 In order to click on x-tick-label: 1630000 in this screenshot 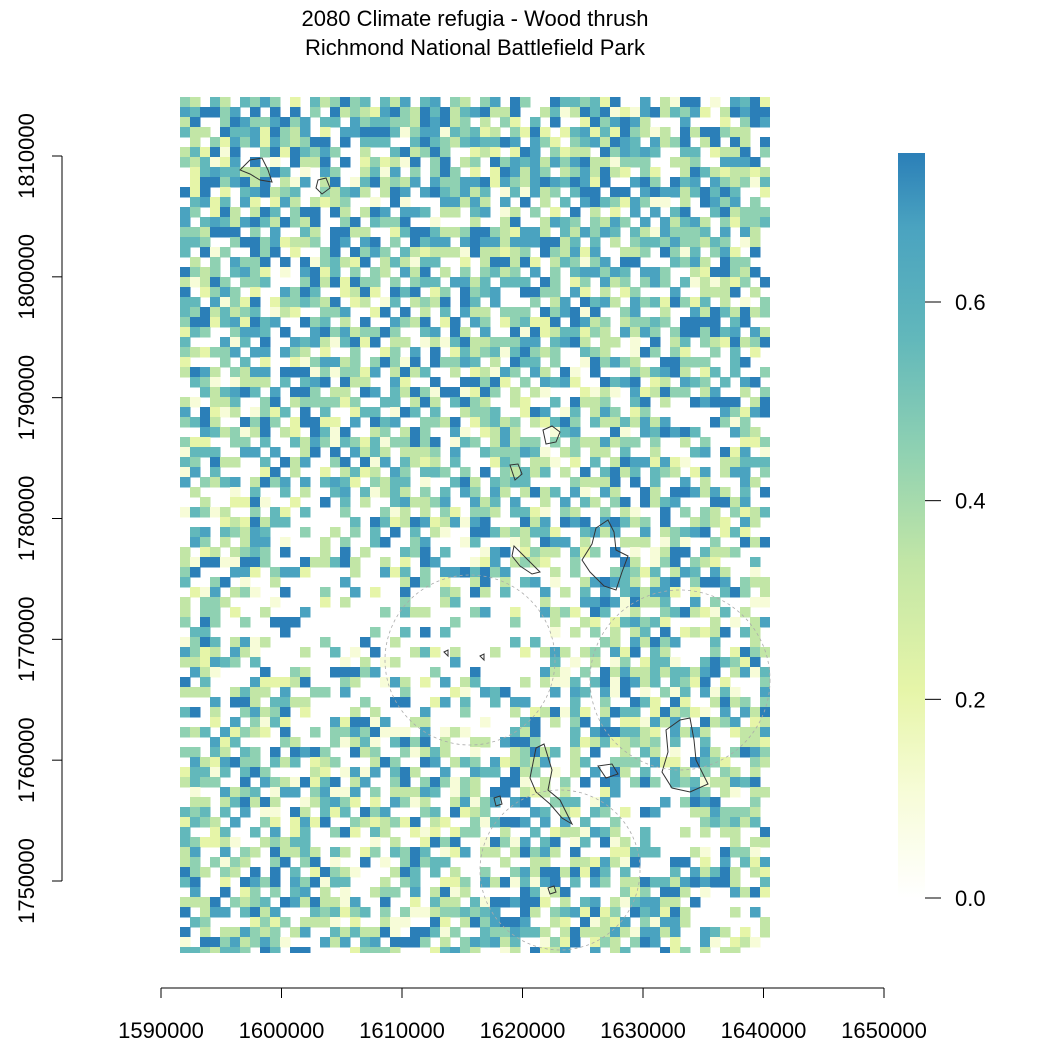, I will do `click(643, 1030)`.